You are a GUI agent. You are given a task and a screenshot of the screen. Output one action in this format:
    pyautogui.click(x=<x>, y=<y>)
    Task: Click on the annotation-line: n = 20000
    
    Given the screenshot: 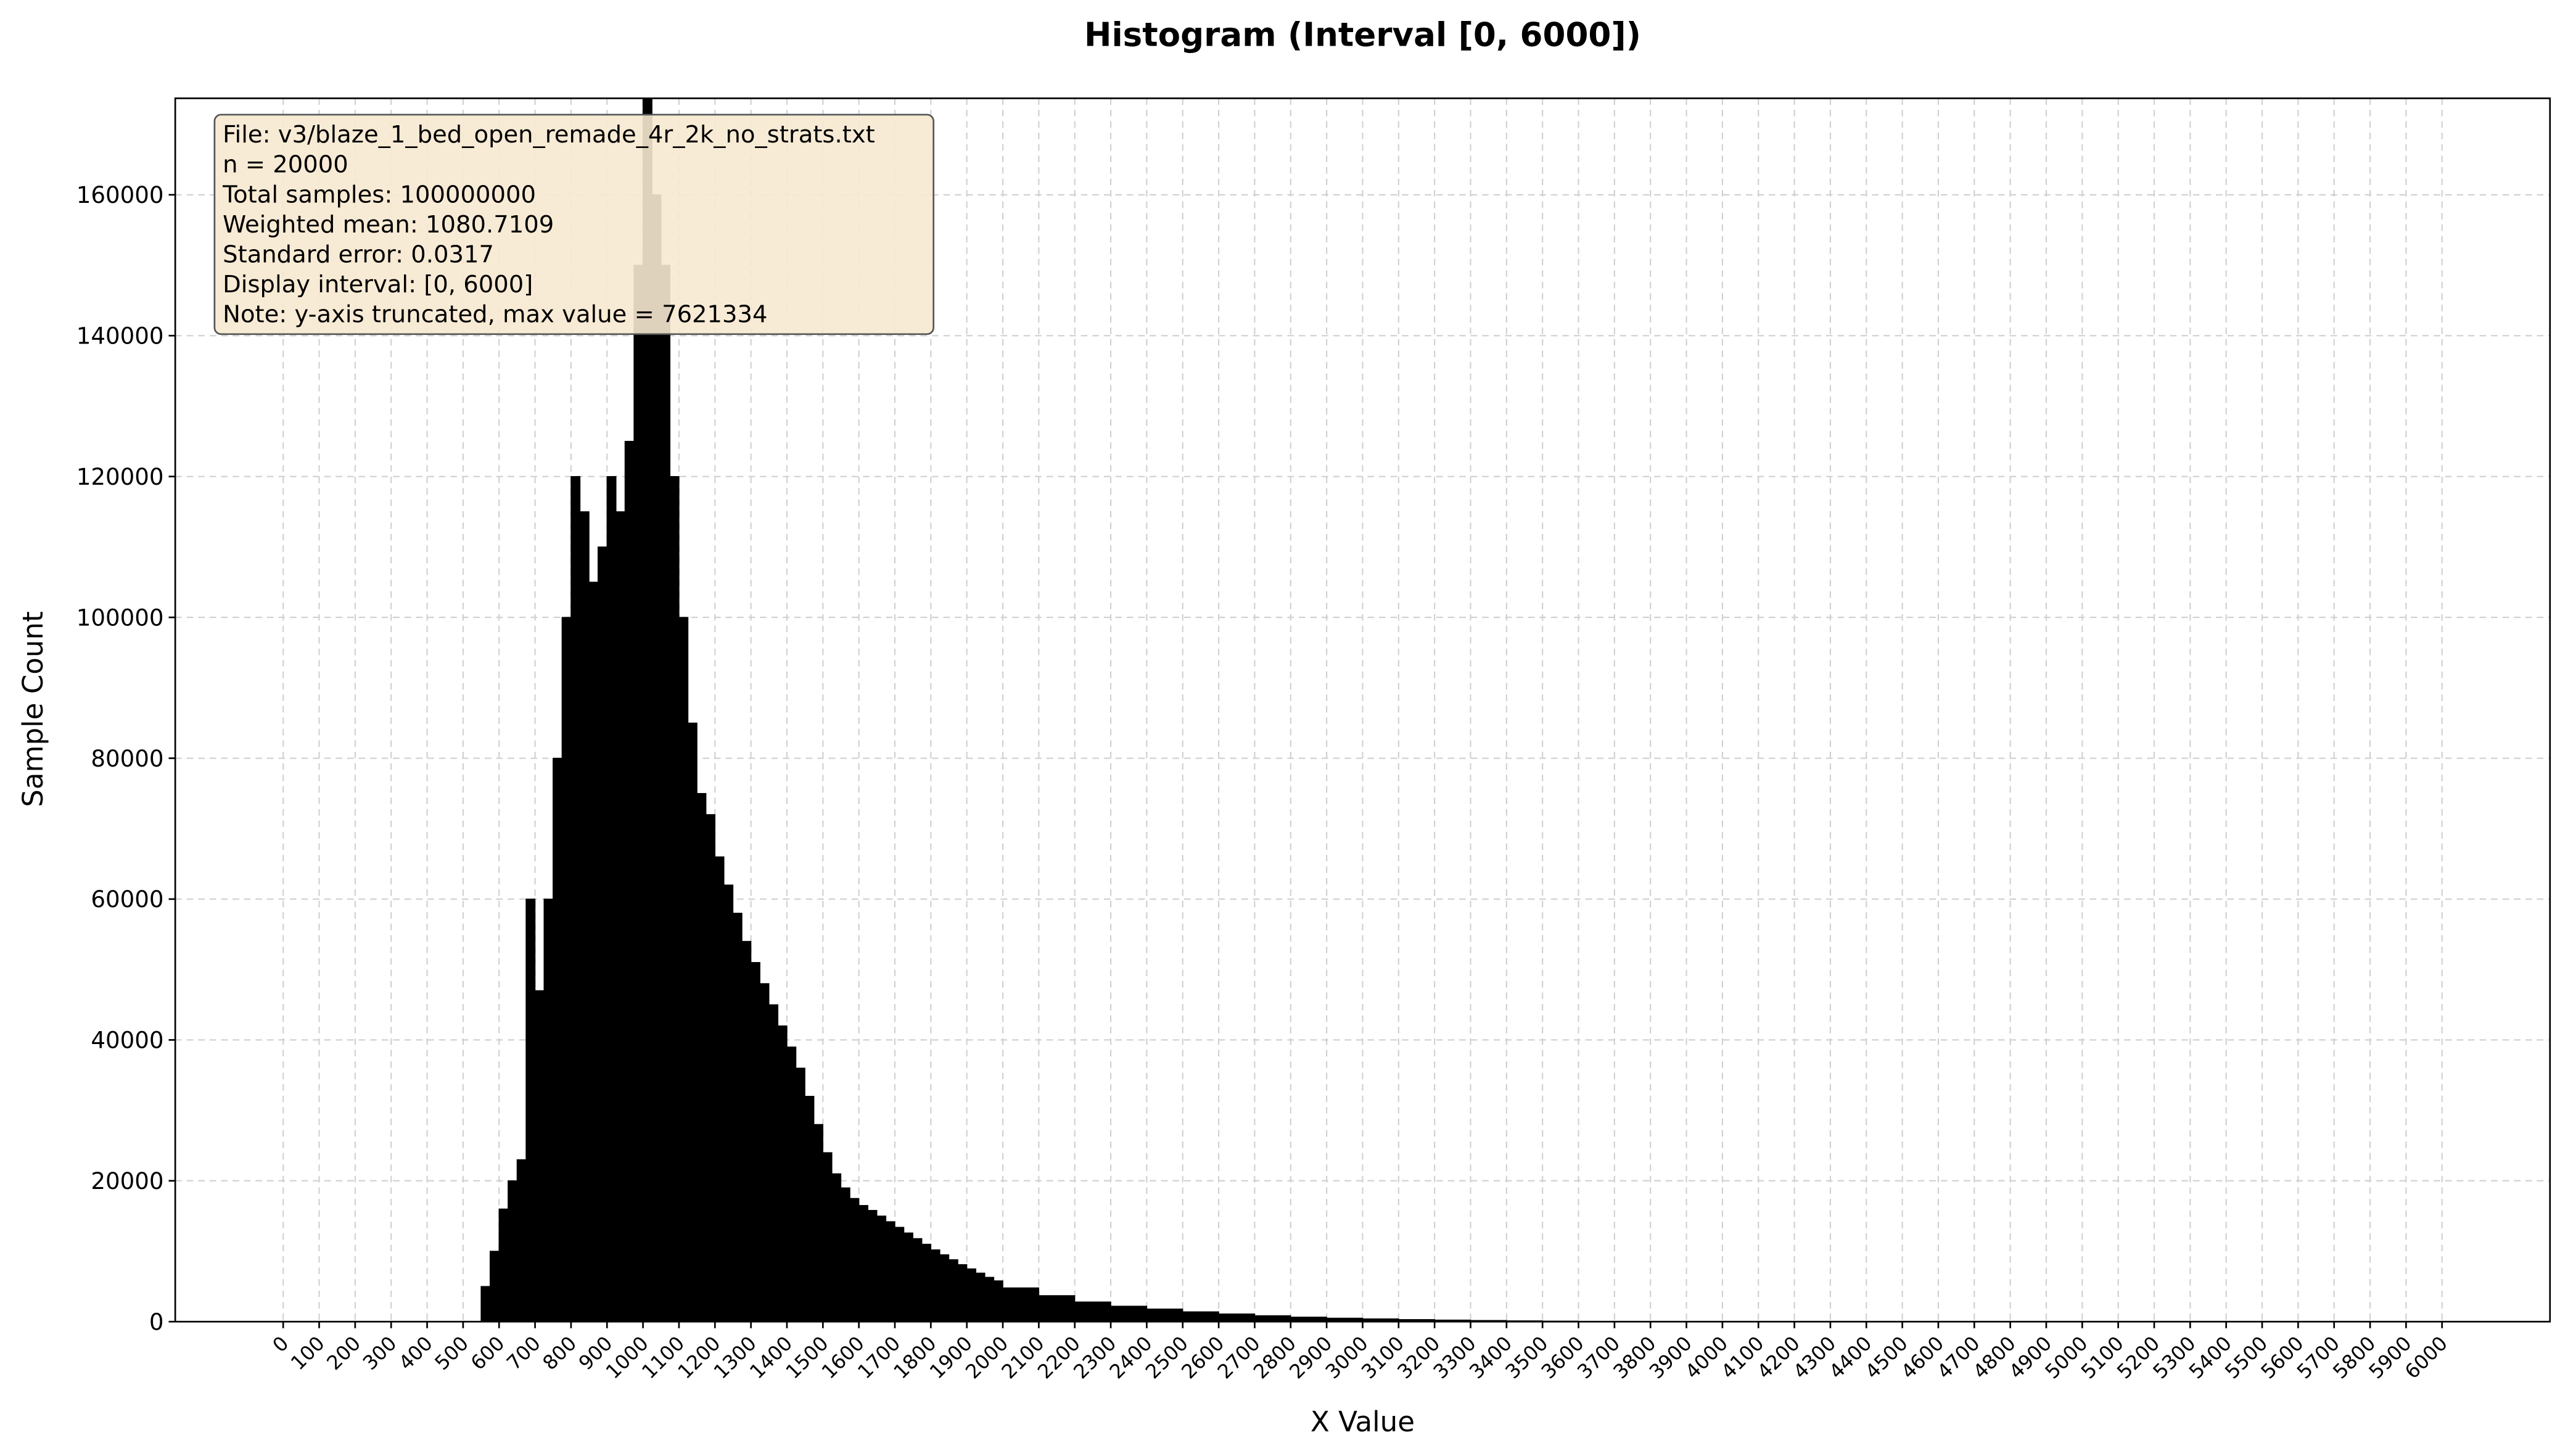 What is the action you would take?
    pyautogui.click(x=285, y=165)
    